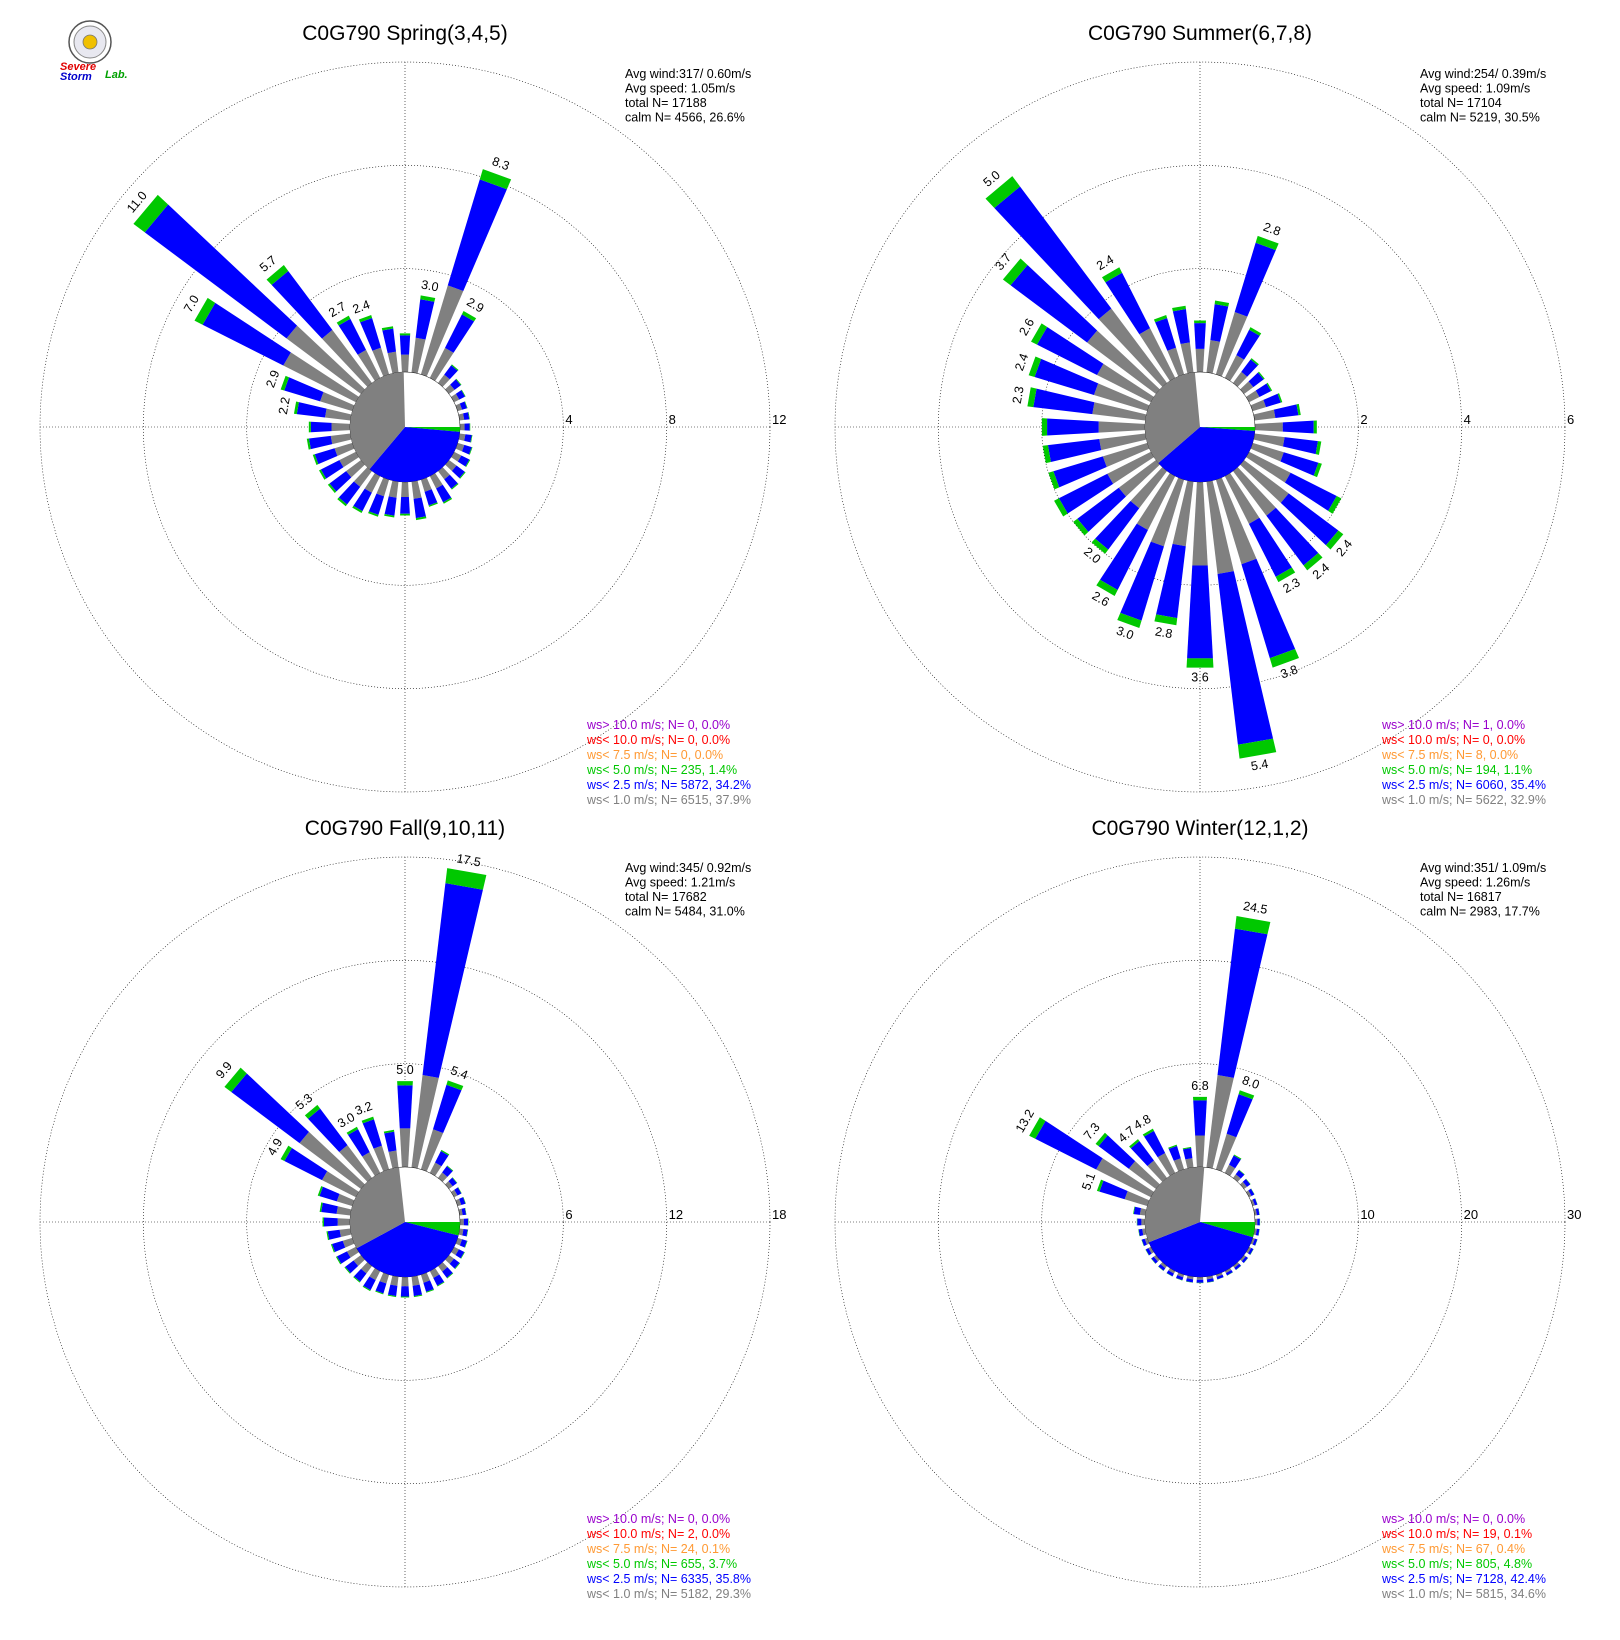  Describe the element at coordinates (1480, 118) in the screenshot. I see `info-line: calm N= 5219, 30.5%` at that location.